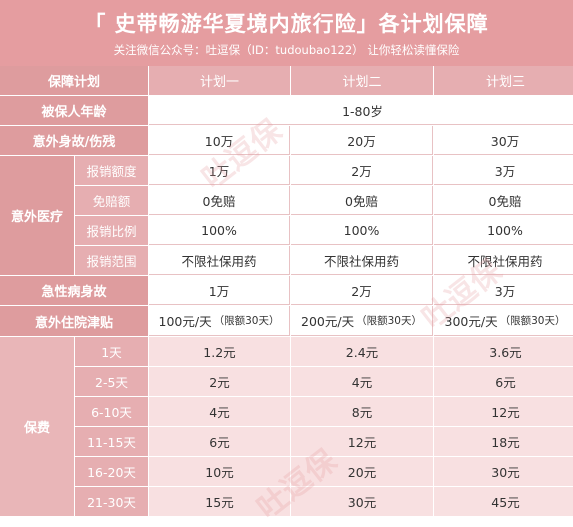 Image resolution: width=573 pixels, height=527 pixels. What do you see at coordinates (219, 260) in the screenshot?
I see `reimburse-scope-plan-1: 不限社保用药` at bounding box center [219, 260].